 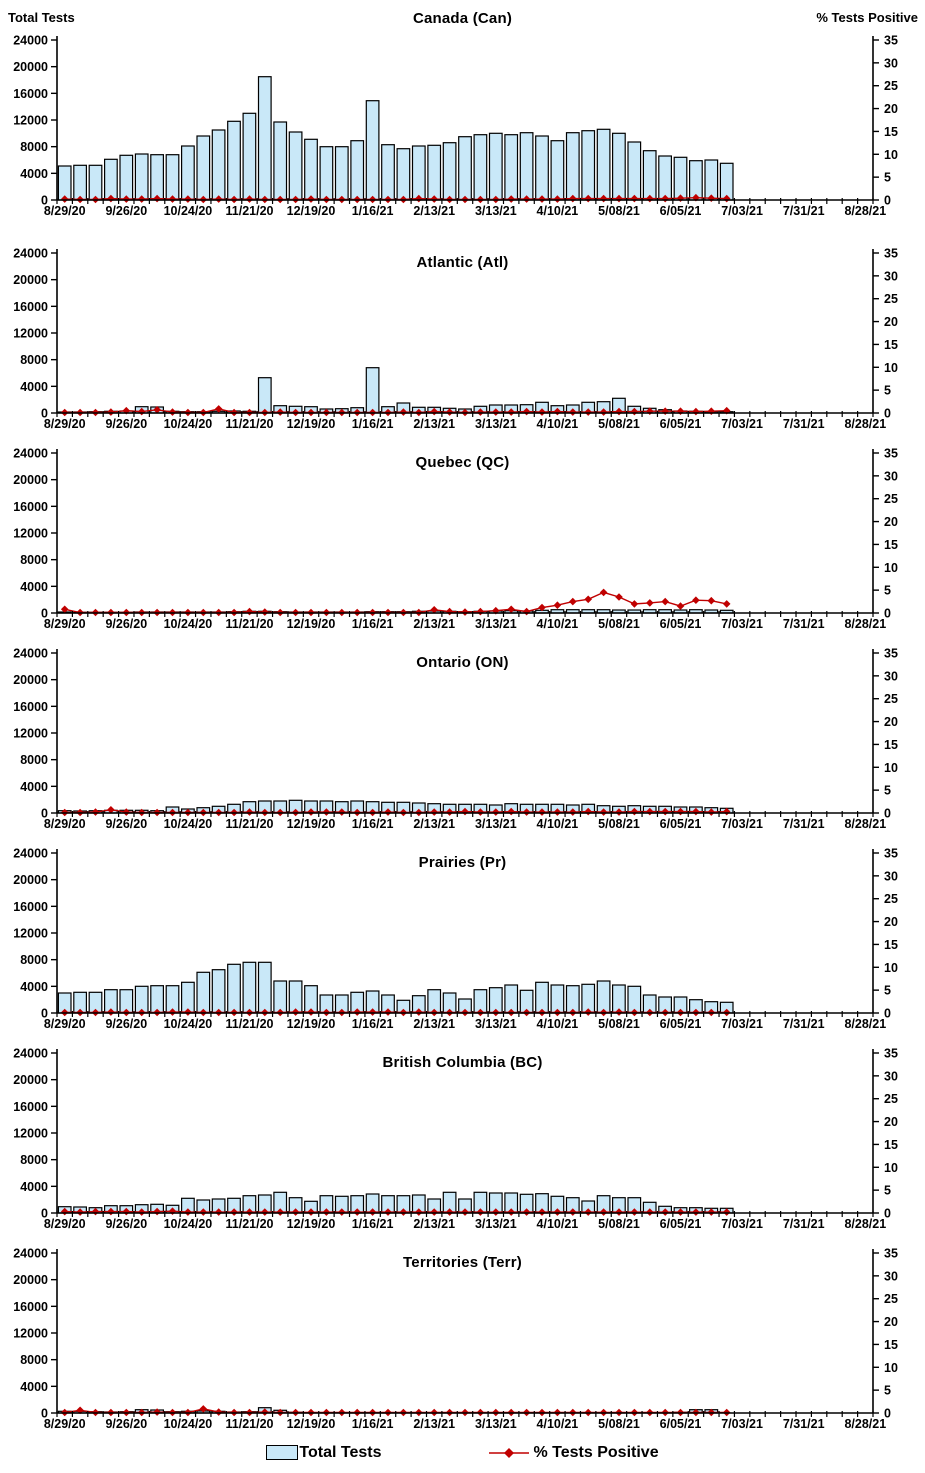 What do you see at coordinates (30, 41) in the screenshot?
I see `left-tick-label: 24000` at bounding box center [30, 41].